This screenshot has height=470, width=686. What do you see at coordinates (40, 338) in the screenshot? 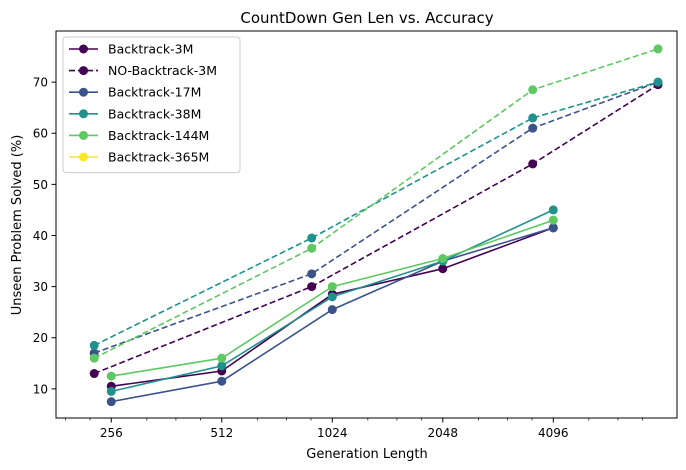
I see `y-tick-label: 20` at bounding box center [40, 338].